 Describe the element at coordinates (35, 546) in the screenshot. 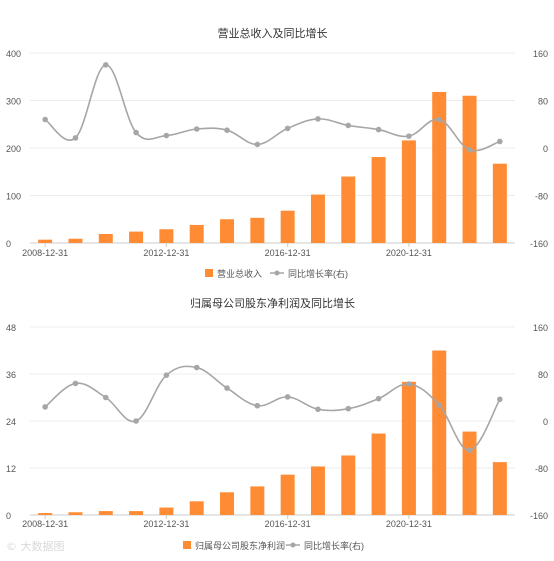

I see `watermark: © 大数据图` at that location.